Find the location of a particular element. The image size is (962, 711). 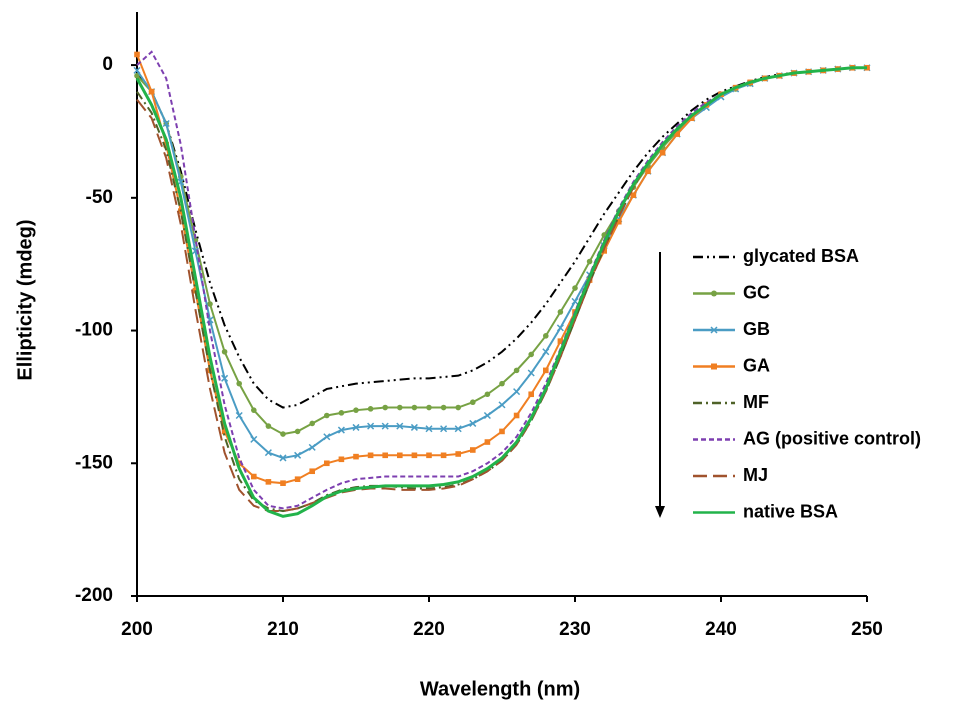

legend-label: MF is located at coordinates (756, 402).